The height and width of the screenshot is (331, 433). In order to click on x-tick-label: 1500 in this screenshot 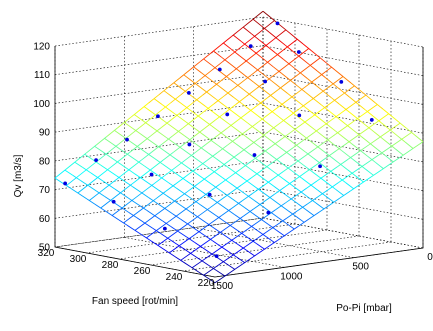, I will do `click(222, 286)`.